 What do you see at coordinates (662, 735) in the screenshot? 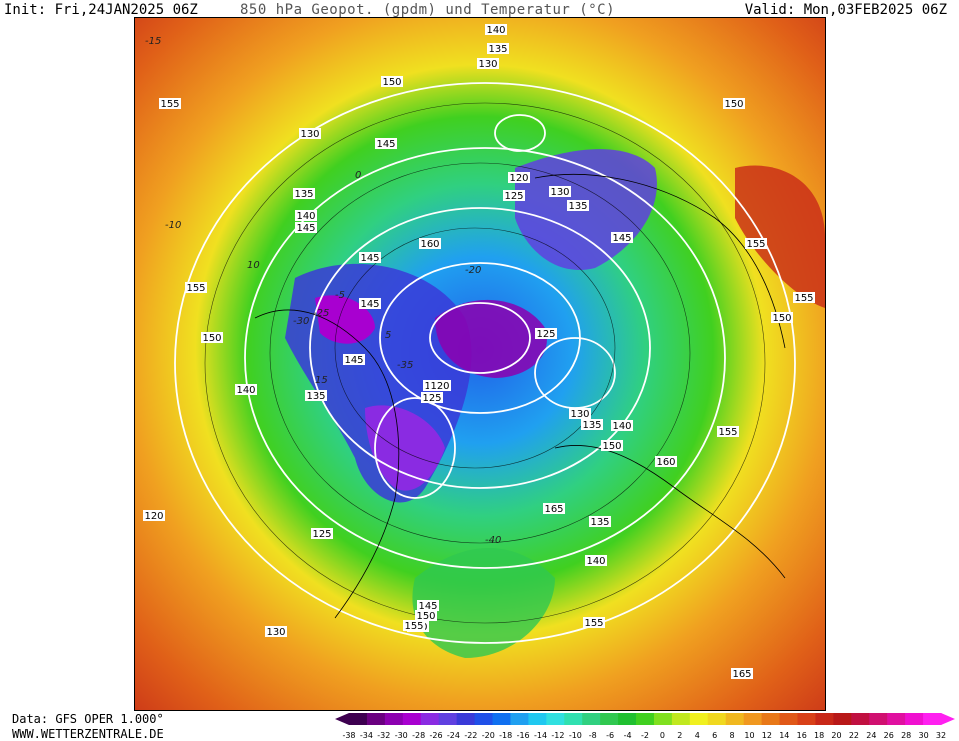
I see `colorbar-tick-label: 0` at bounding box center [662, 735].